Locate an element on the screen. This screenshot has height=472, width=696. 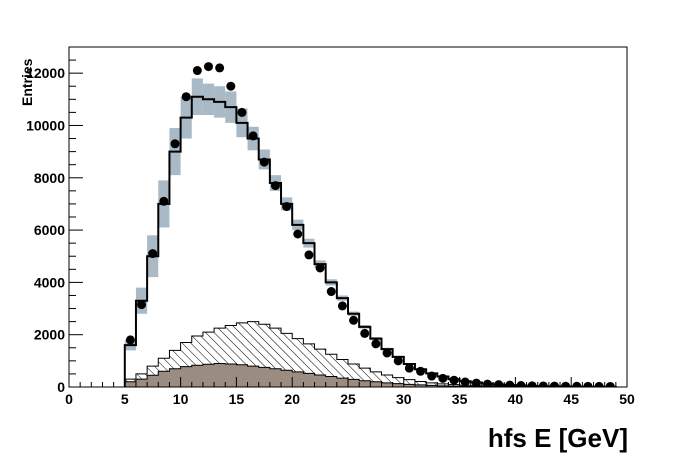
y-tick-label: 10000 is located at coordinates (45, 125).